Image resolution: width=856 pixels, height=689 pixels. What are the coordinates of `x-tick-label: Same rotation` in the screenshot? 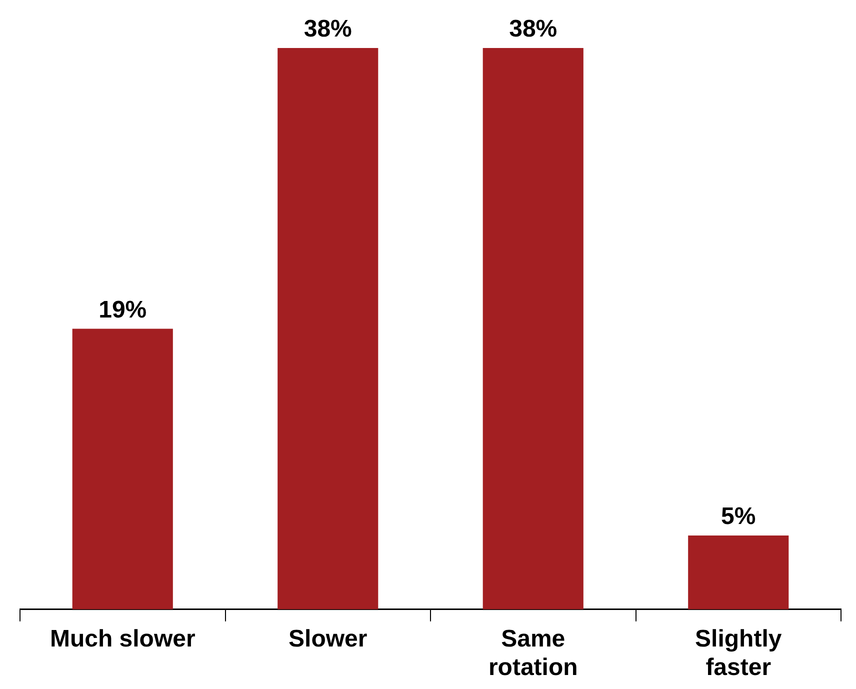 It's located at (533, 653).